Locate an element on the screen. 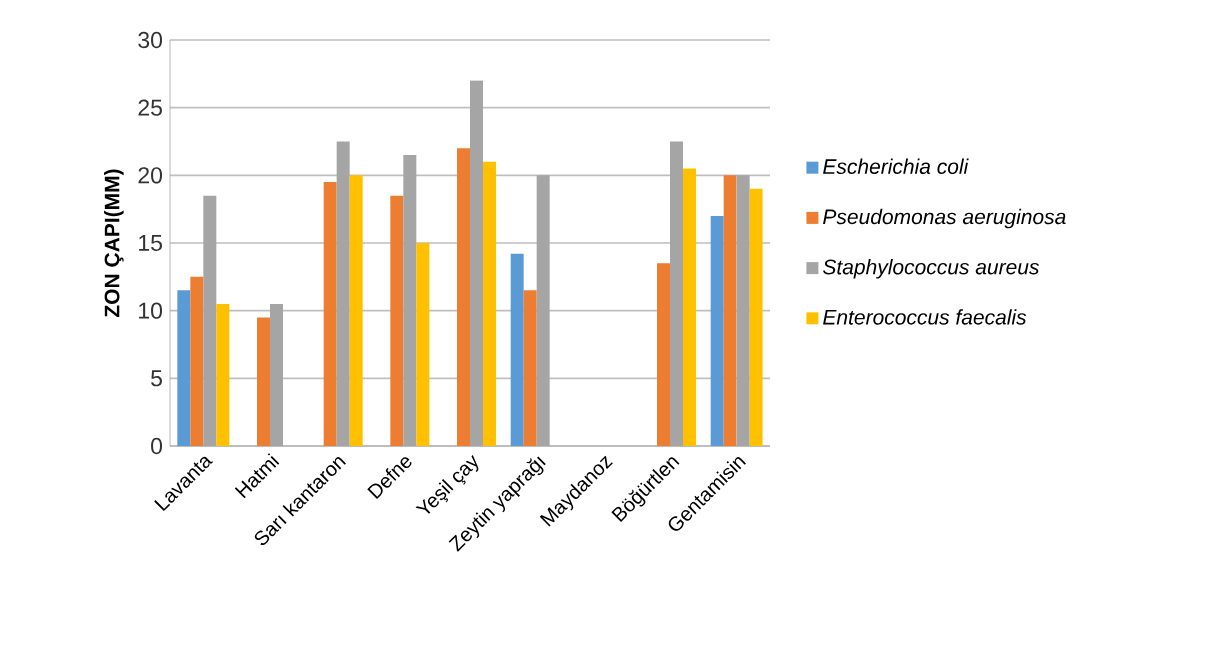 This screenshot has height=660, width=1221. y-axis-title: ZON ÇAPI(MM) is located at coordinates (114, 243).